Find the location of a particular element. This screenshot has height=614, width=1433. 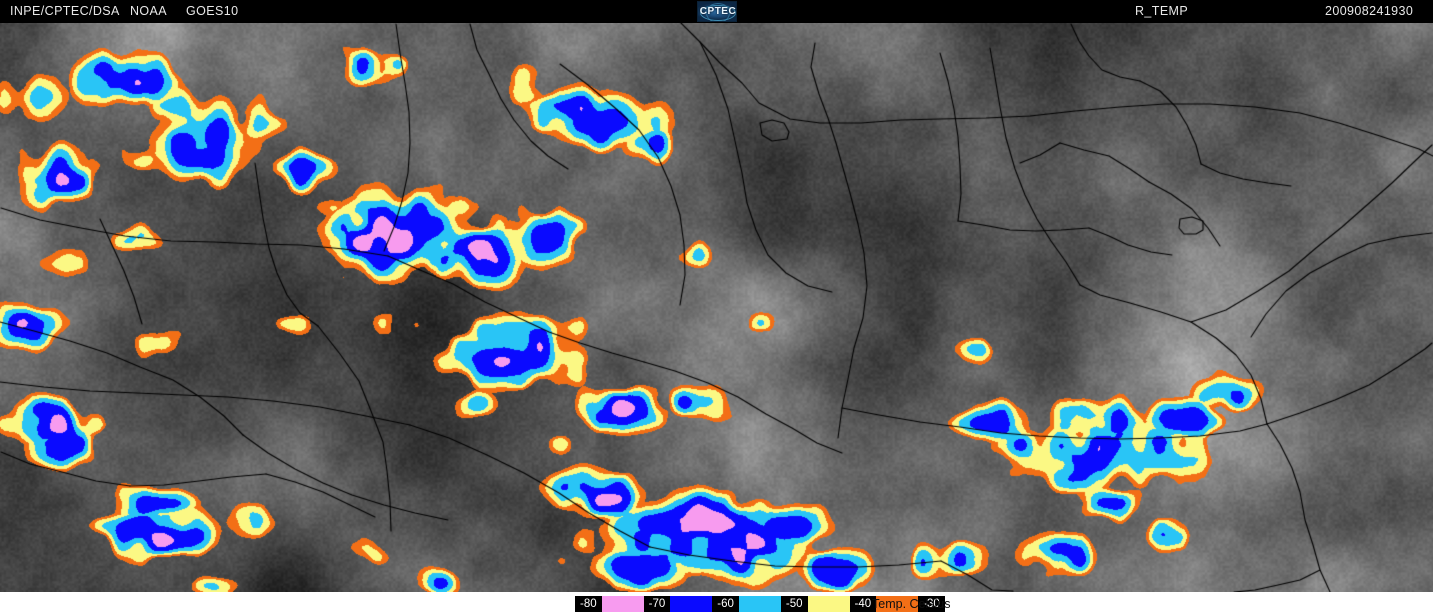

legend-swatch-cyan is located at coordinates (759, 604).